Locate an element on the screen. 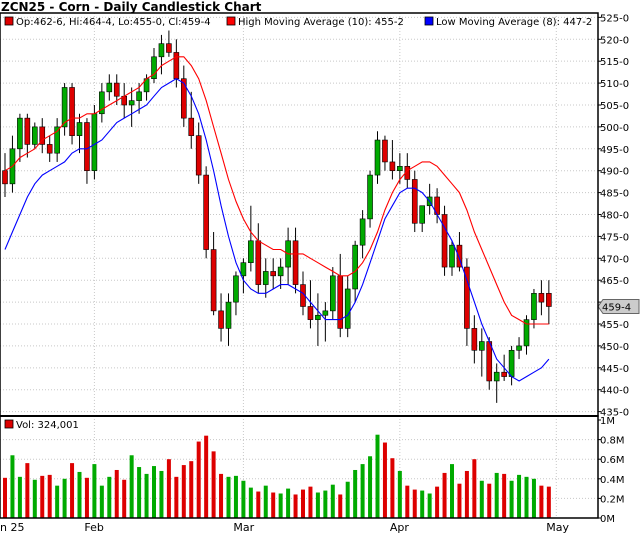 The width and height of the screenshot is (640, 536). price-tick-label: 475-0 is located at coordinates (614, 237).